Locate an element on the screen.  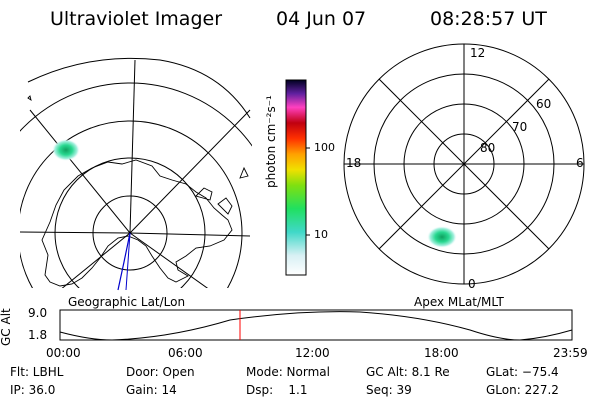
status-seq: Seq: 39 is located at coordinates (389, 390).